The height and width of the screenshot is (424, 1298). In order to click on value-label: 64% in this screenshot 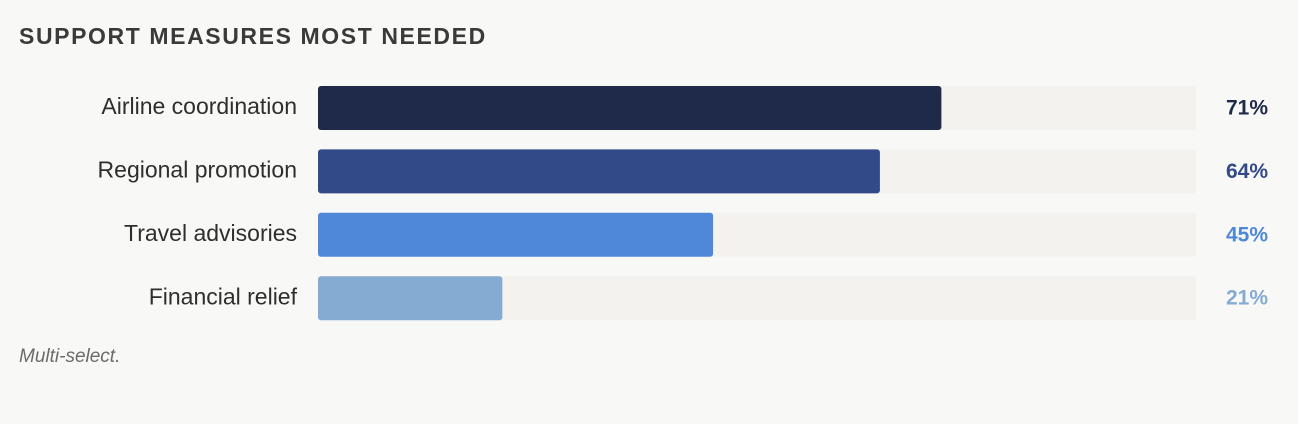, I will do `click(1247, 171)`.